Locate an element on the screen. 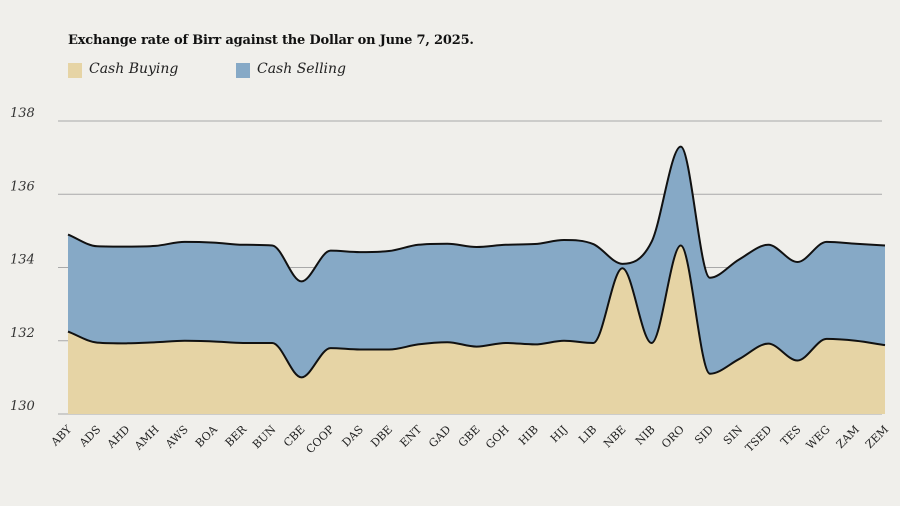 This screenshot has width=900, height=506. x-tick-label-amh: AMH is located at coordinates (146, 438).